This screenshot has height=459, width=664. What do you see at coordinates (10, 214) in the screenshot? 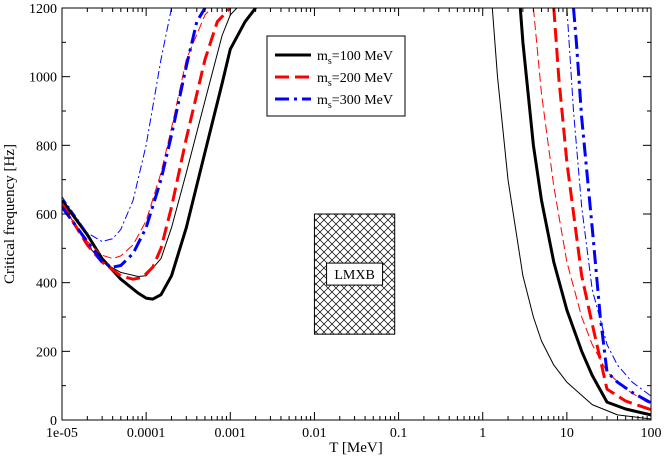
I see `y-axis-label: Critical frequency [Hz]` at bounding box center [10, 214].